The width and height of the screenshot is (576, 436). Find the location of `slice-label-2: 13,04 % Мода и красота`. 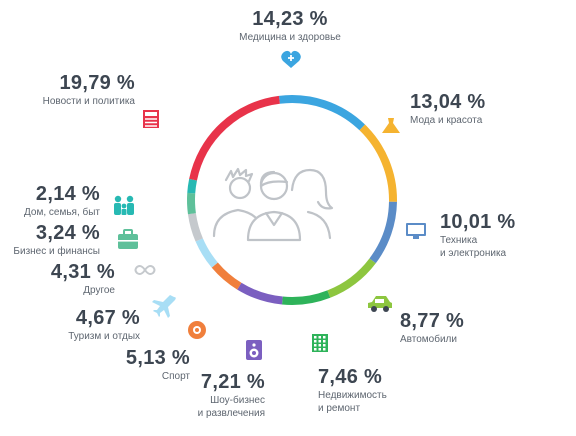

slice-label-2: 13,04 % Мода и красота is located at coordinates (480, 109).